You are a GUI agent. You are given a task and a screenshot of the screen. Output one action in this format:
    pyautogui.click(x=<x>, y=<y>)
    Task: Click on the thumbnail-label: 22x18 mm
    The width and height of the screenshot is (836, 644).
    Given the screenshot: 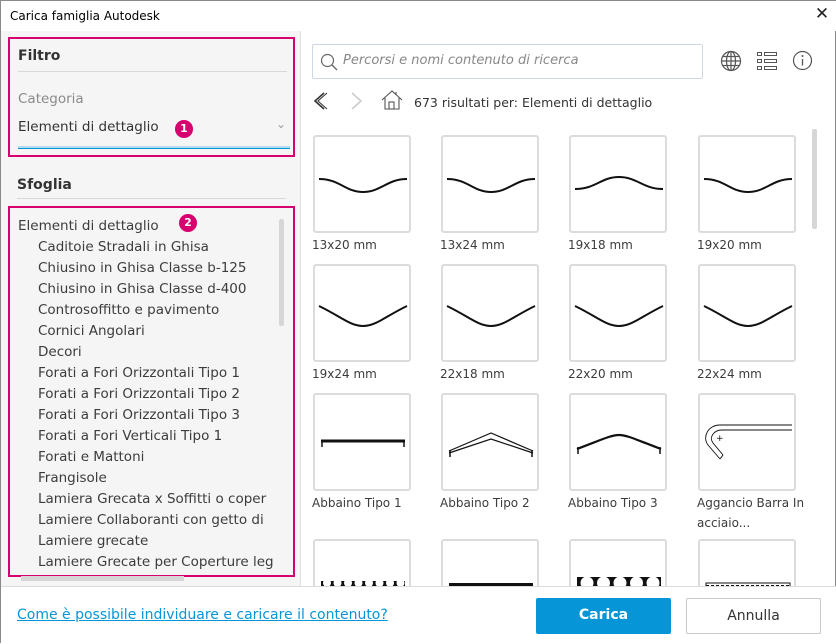 What is the action you would take?
    pyautogui.click(x=472, y=374)
    